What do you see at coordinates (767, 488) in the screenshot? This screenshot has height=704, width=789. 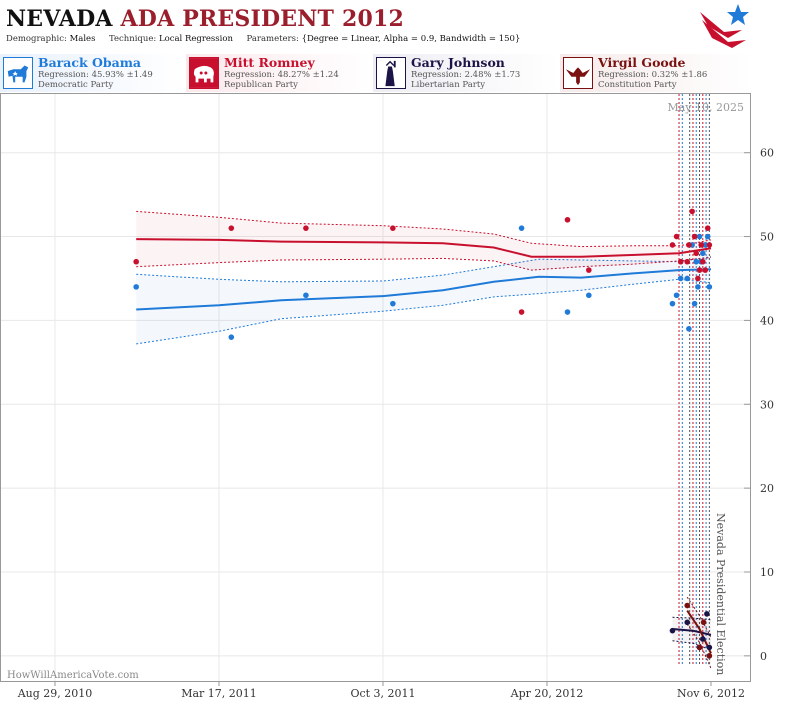 I see `y-tick-label: 20` at bounding box center [767, 488].